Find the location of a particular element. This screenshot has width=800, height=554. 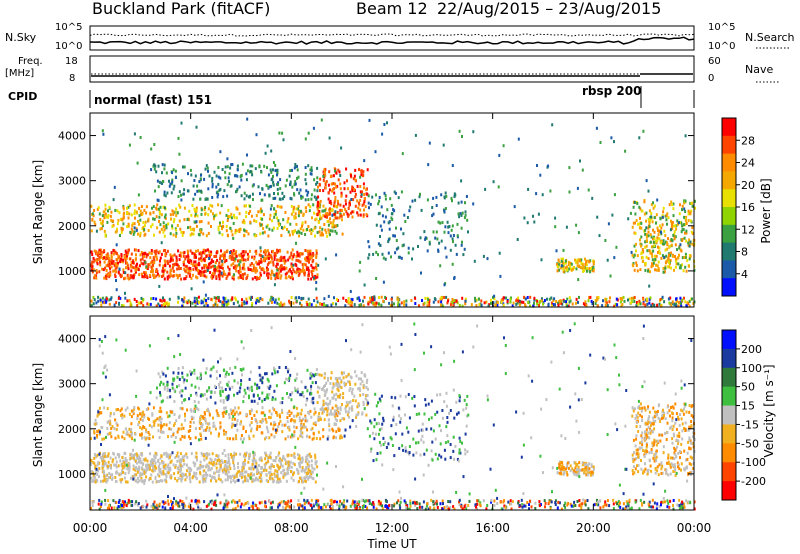

colorbar-tick-label: 8 is located at coordinates (744, 252).